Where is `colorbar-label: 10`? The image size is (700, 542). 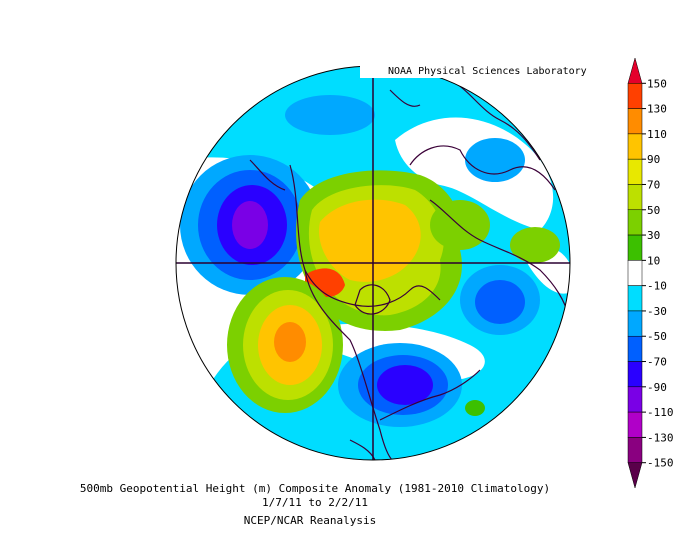
colorbar-label: 10 is located at coordinates (653, 260).